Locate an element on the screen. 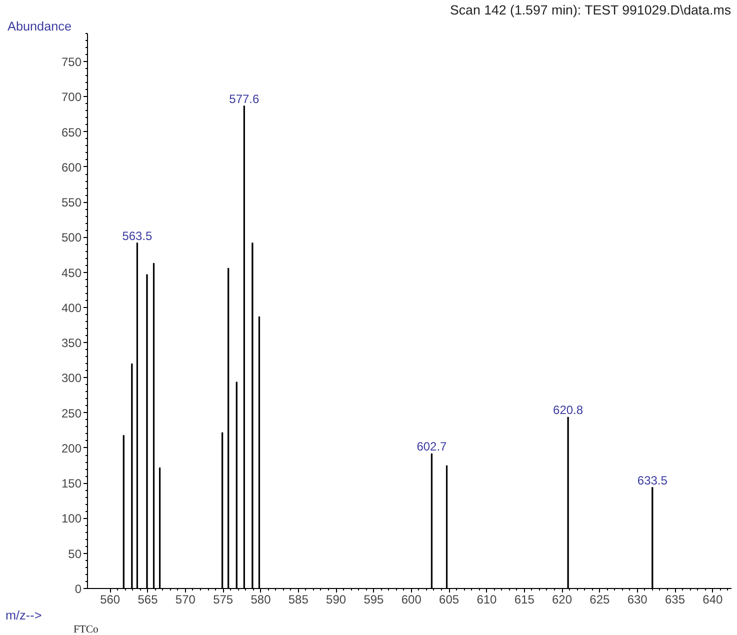 The height and width of the screenshot is (635, 737). y-tick-label: 750 is located at coordinates (71, 62).